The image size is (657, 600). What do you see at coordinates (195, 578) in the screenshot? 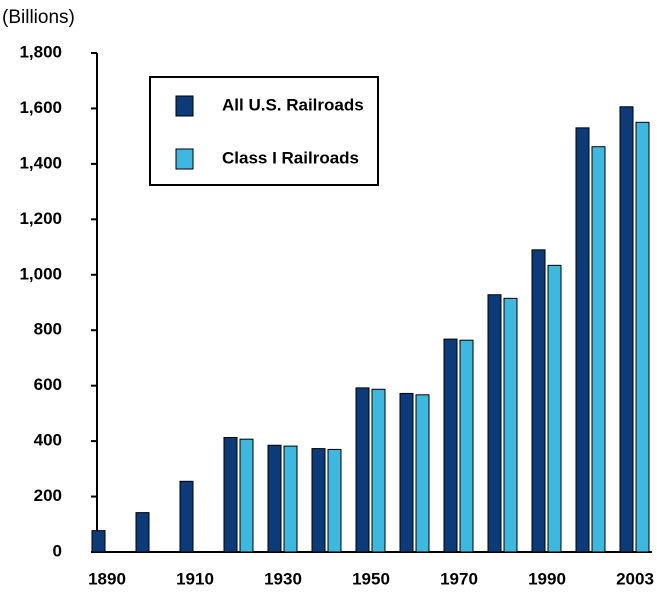
I see `x-tick-label: 1910` at bounding box center [195, 578].